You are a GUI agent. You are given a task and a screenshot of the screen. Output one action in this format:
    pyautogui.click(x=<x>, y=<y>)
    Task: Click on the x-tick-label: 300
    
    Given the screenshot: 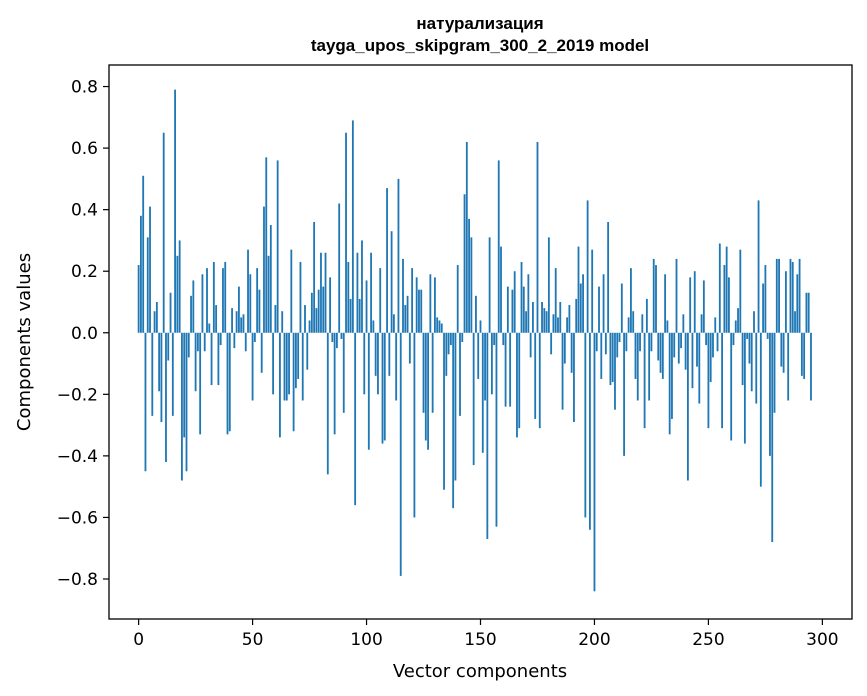 What is the action you would take?
    pyautogui.click(x=822, y=640)
    